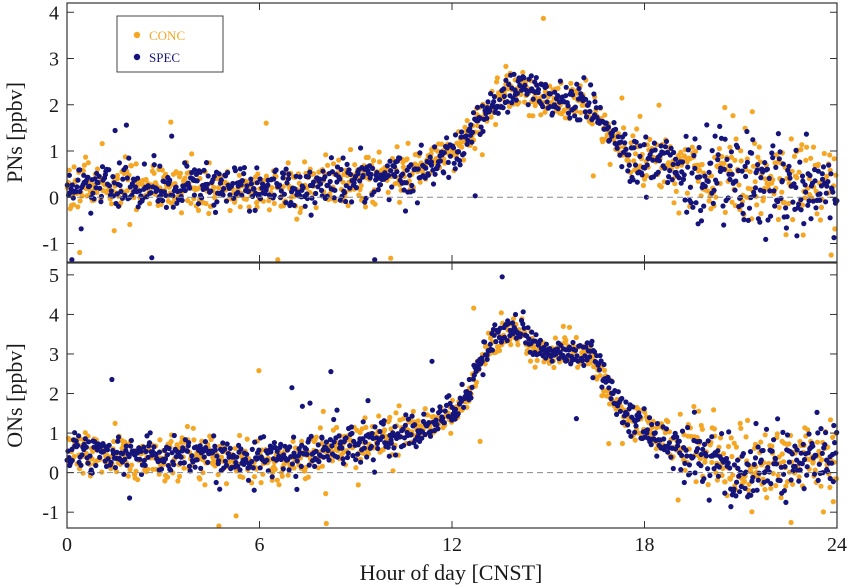 Image resolution: width=850 pixels, height=585 pixels. What do you see at coordinates (54, 276) in the screenshot?
I see `y-tick-label: 5` at bounding box center [54, 276].